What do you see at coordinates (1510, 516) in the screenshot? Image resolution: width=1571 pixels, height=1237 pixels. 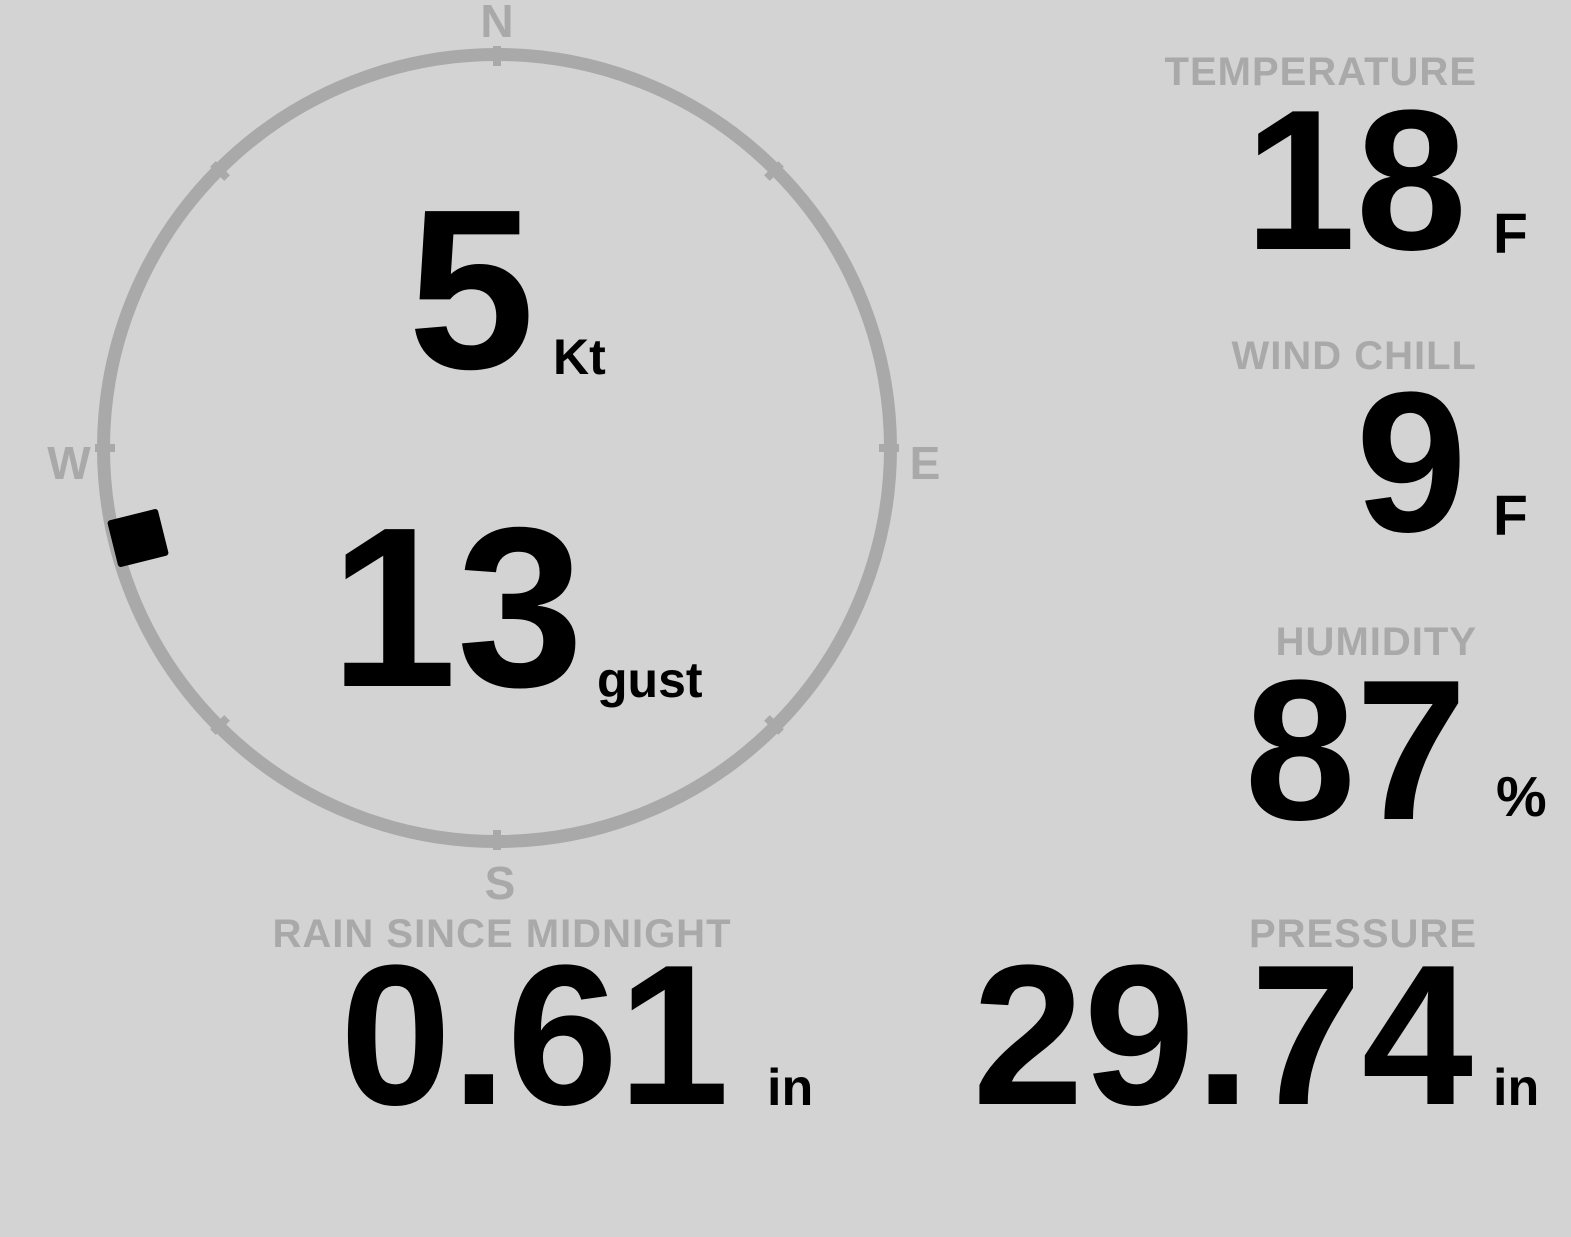 I see `wind-chill-unit: F` at bounding box center [1510, 516].